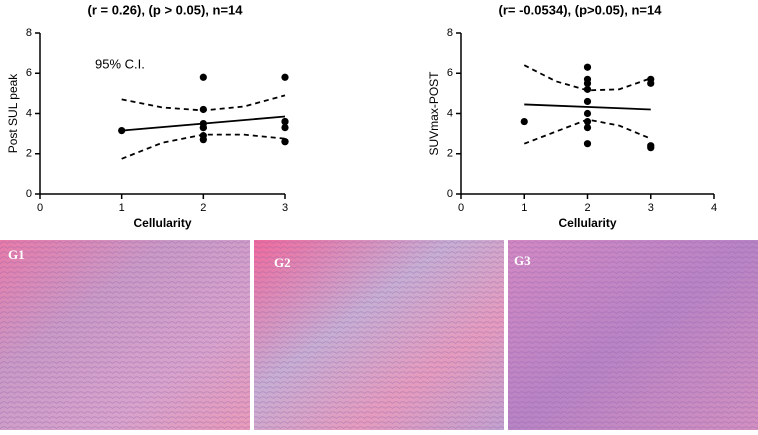  What do you see at coordinates (125, 335) in the screenshot?
I see `histology-panel: G1` at bounding box center [125, 335].